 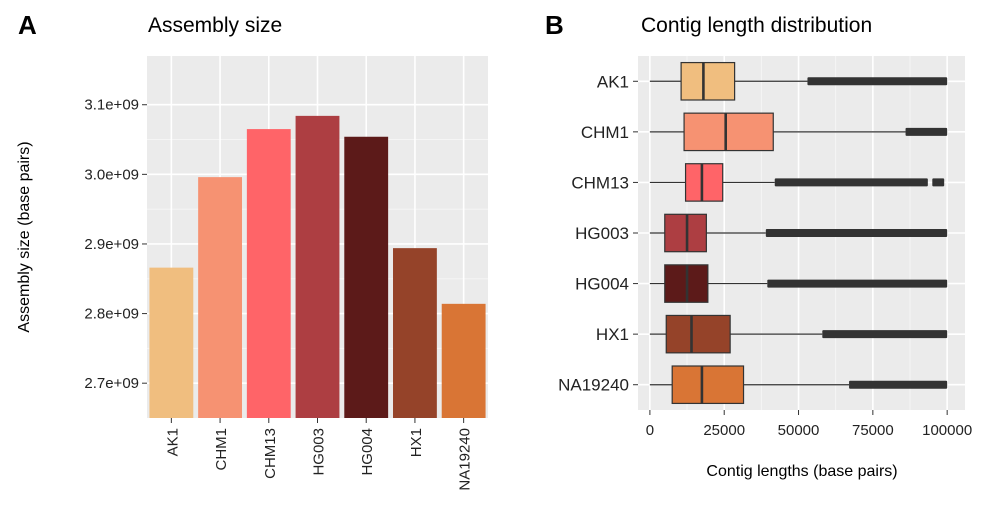 What do you see at coordinates (947, 430) in the screenshot?
I see `x-tick-label: 100000` at bounding box center [947, 430].